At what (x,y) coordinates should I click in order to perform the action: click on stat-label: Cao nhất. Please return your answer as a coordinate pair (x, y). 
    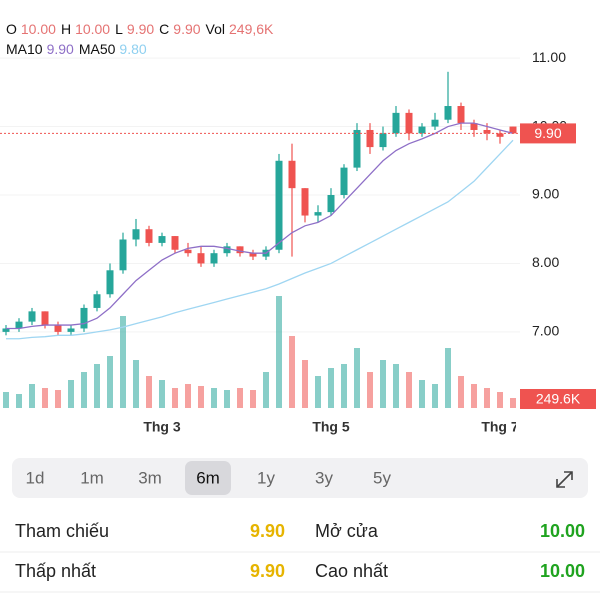
    Looking at the image, I should click on (351, 571).